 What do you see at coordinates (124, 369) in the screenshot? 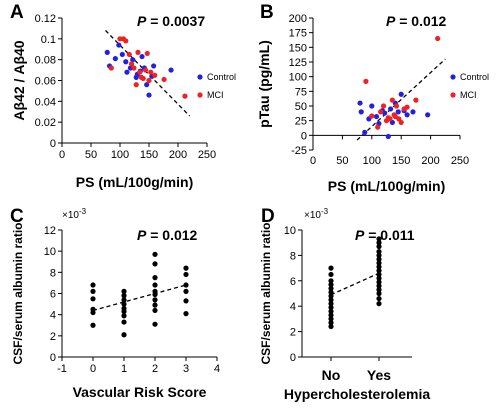
I see `x-tick-label: 1` at bounding box center [124, 369].